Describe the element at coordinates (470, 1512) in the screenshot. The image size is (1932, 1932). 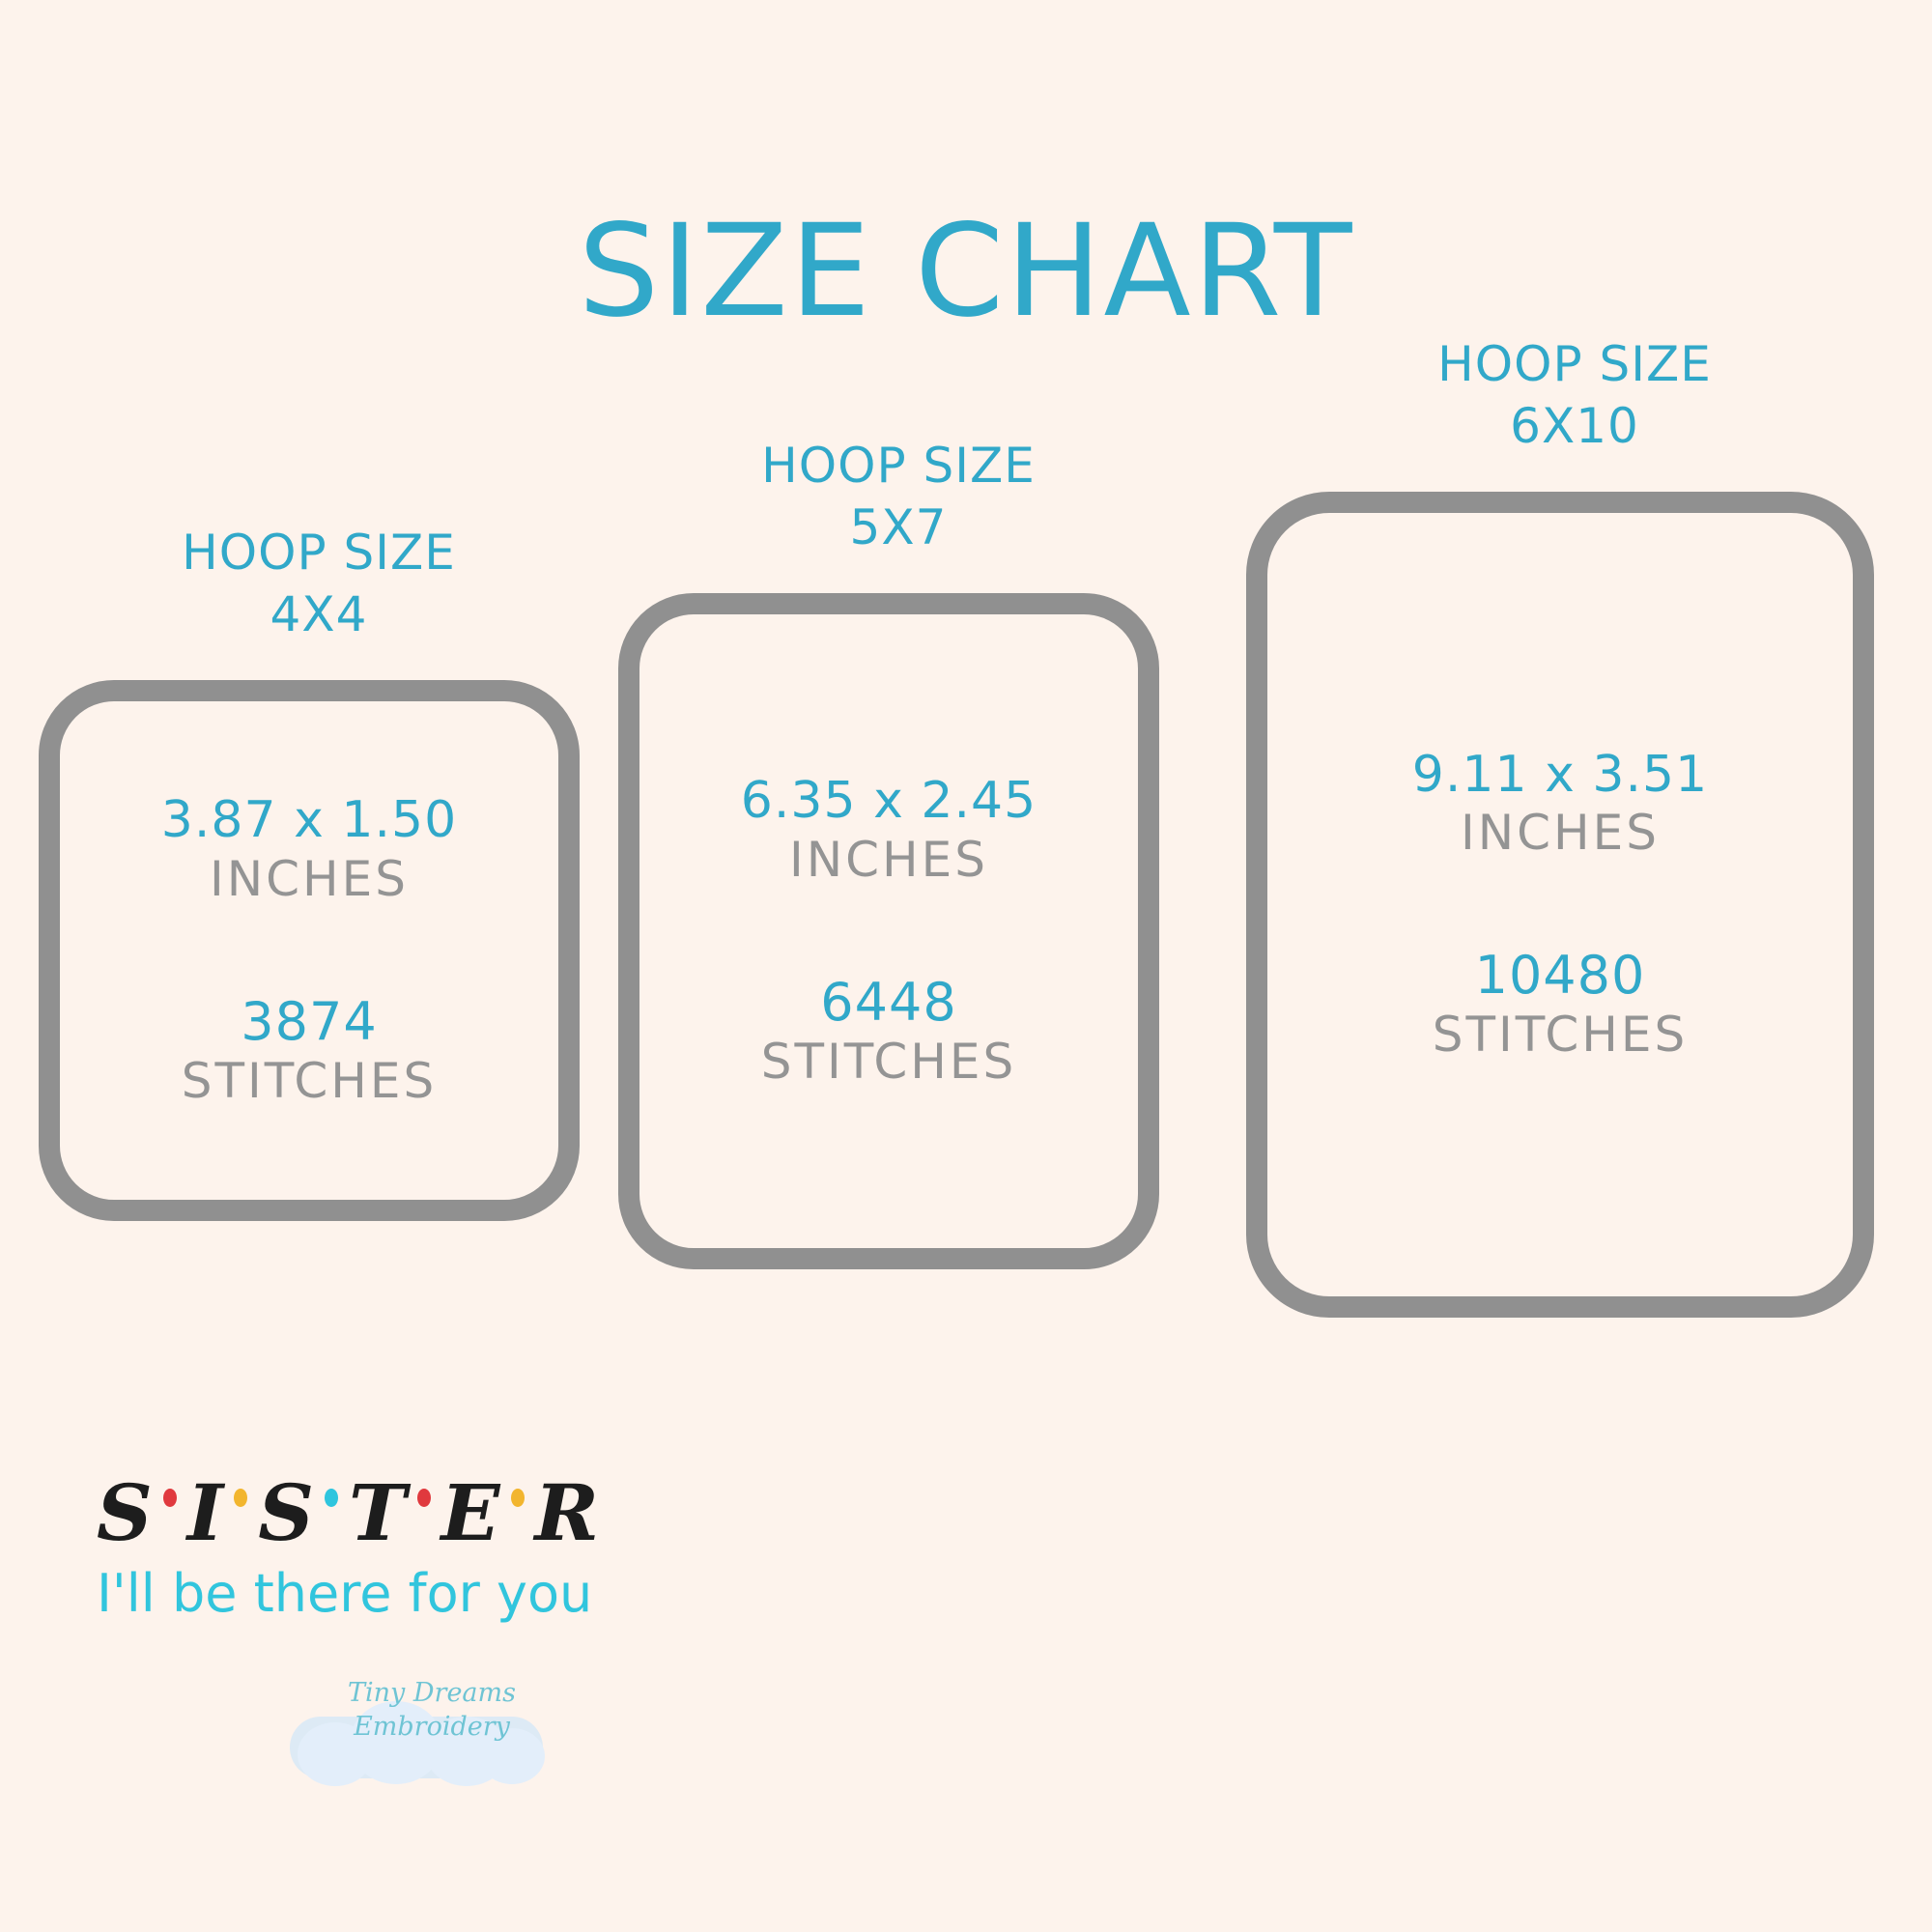
I see `logo-letter: E` at that location.